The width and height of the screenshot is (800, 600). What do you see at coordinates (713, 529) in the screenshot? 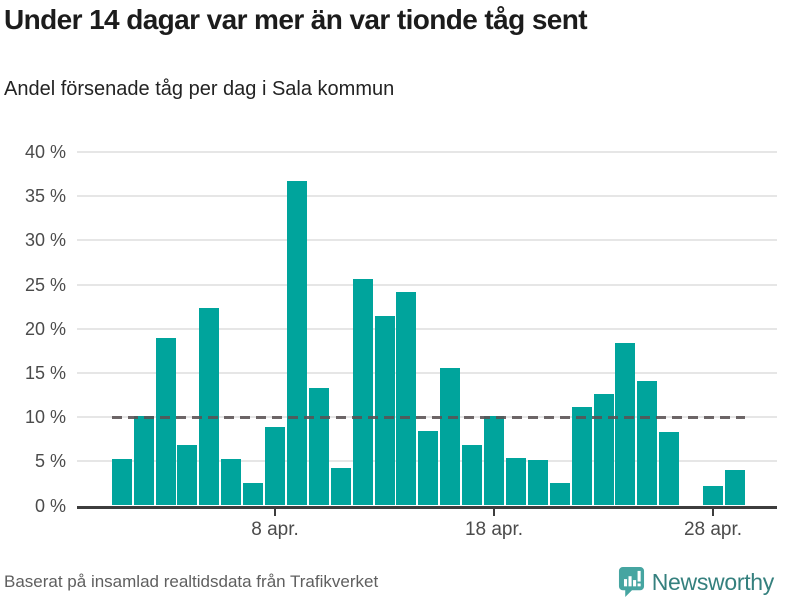
I see `x-tick-label-28apr: 28 apr.` at bounding box center [713, 529].